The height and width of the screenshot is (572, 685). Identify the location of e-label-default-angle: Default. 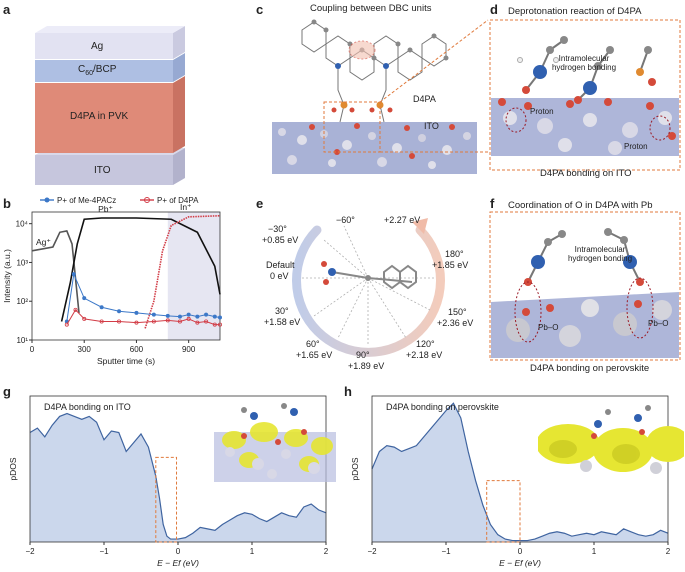
(280, 265).